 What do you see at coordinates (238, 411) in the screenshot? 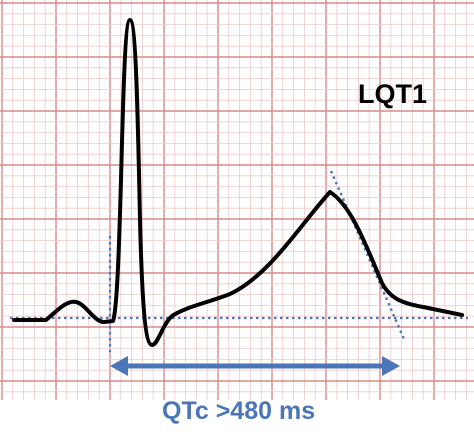
I see `qtc-label: QTc >480 ms` at bounding box center [238, 411].